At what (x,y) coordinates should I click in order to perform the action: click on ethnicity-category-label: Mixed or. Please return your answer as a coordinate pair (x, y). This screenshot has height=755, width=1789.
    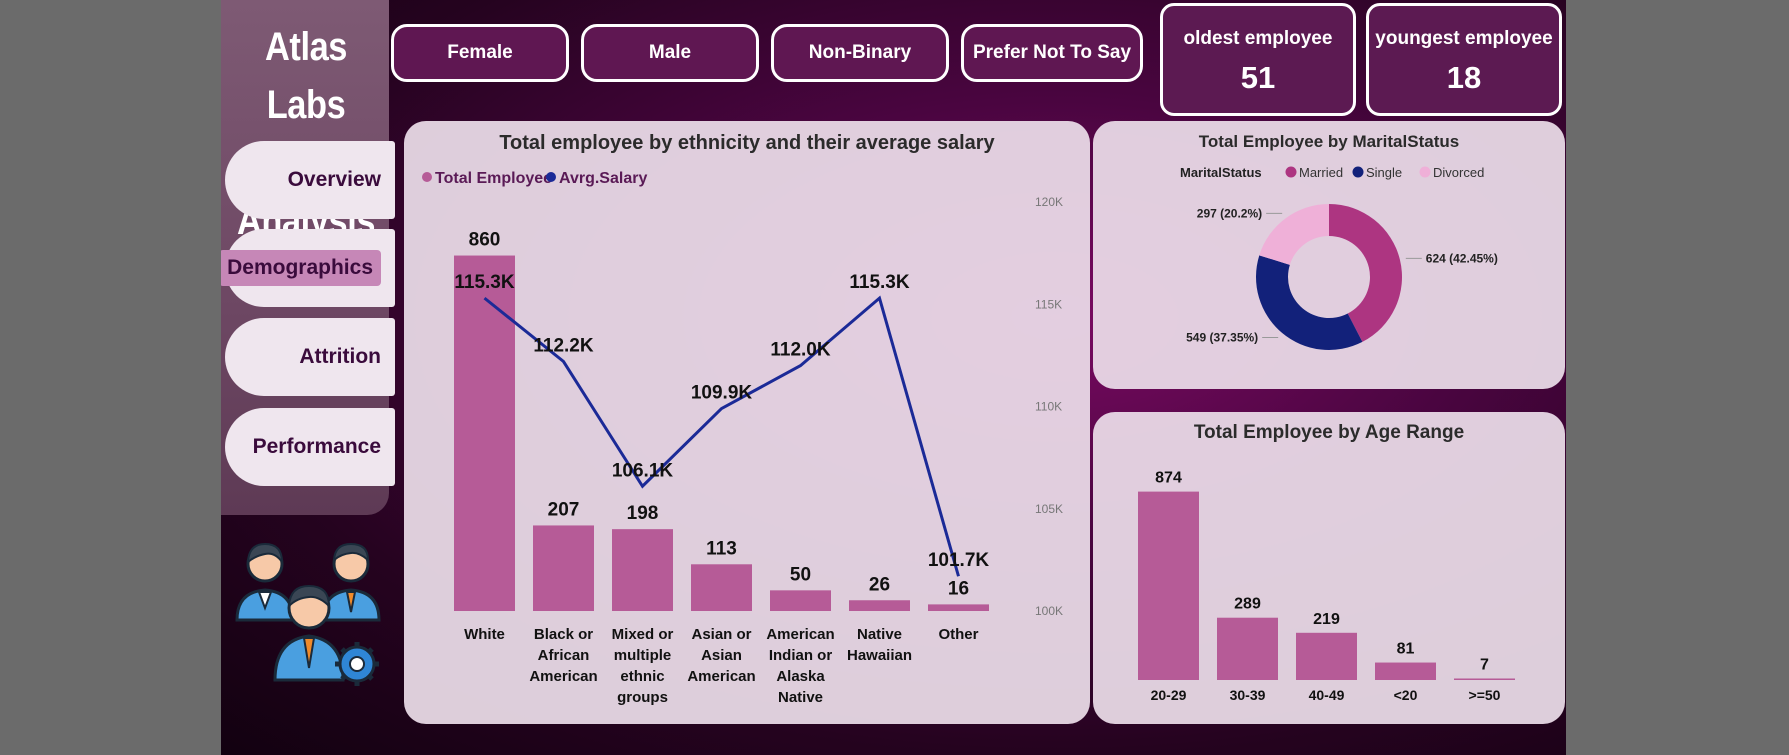
    Looking at the image, I should click on (643, 634).